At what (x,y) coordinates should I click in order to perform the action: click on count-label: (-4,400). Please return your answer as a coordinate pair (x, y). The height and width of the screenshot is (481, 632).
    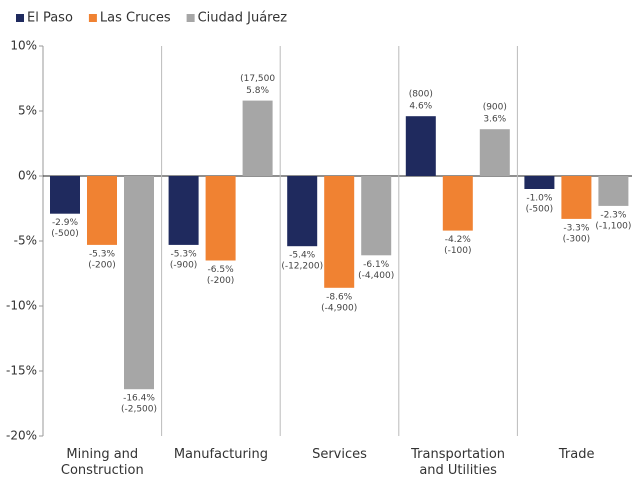
    Looking at the image, I should click on (376, 276).